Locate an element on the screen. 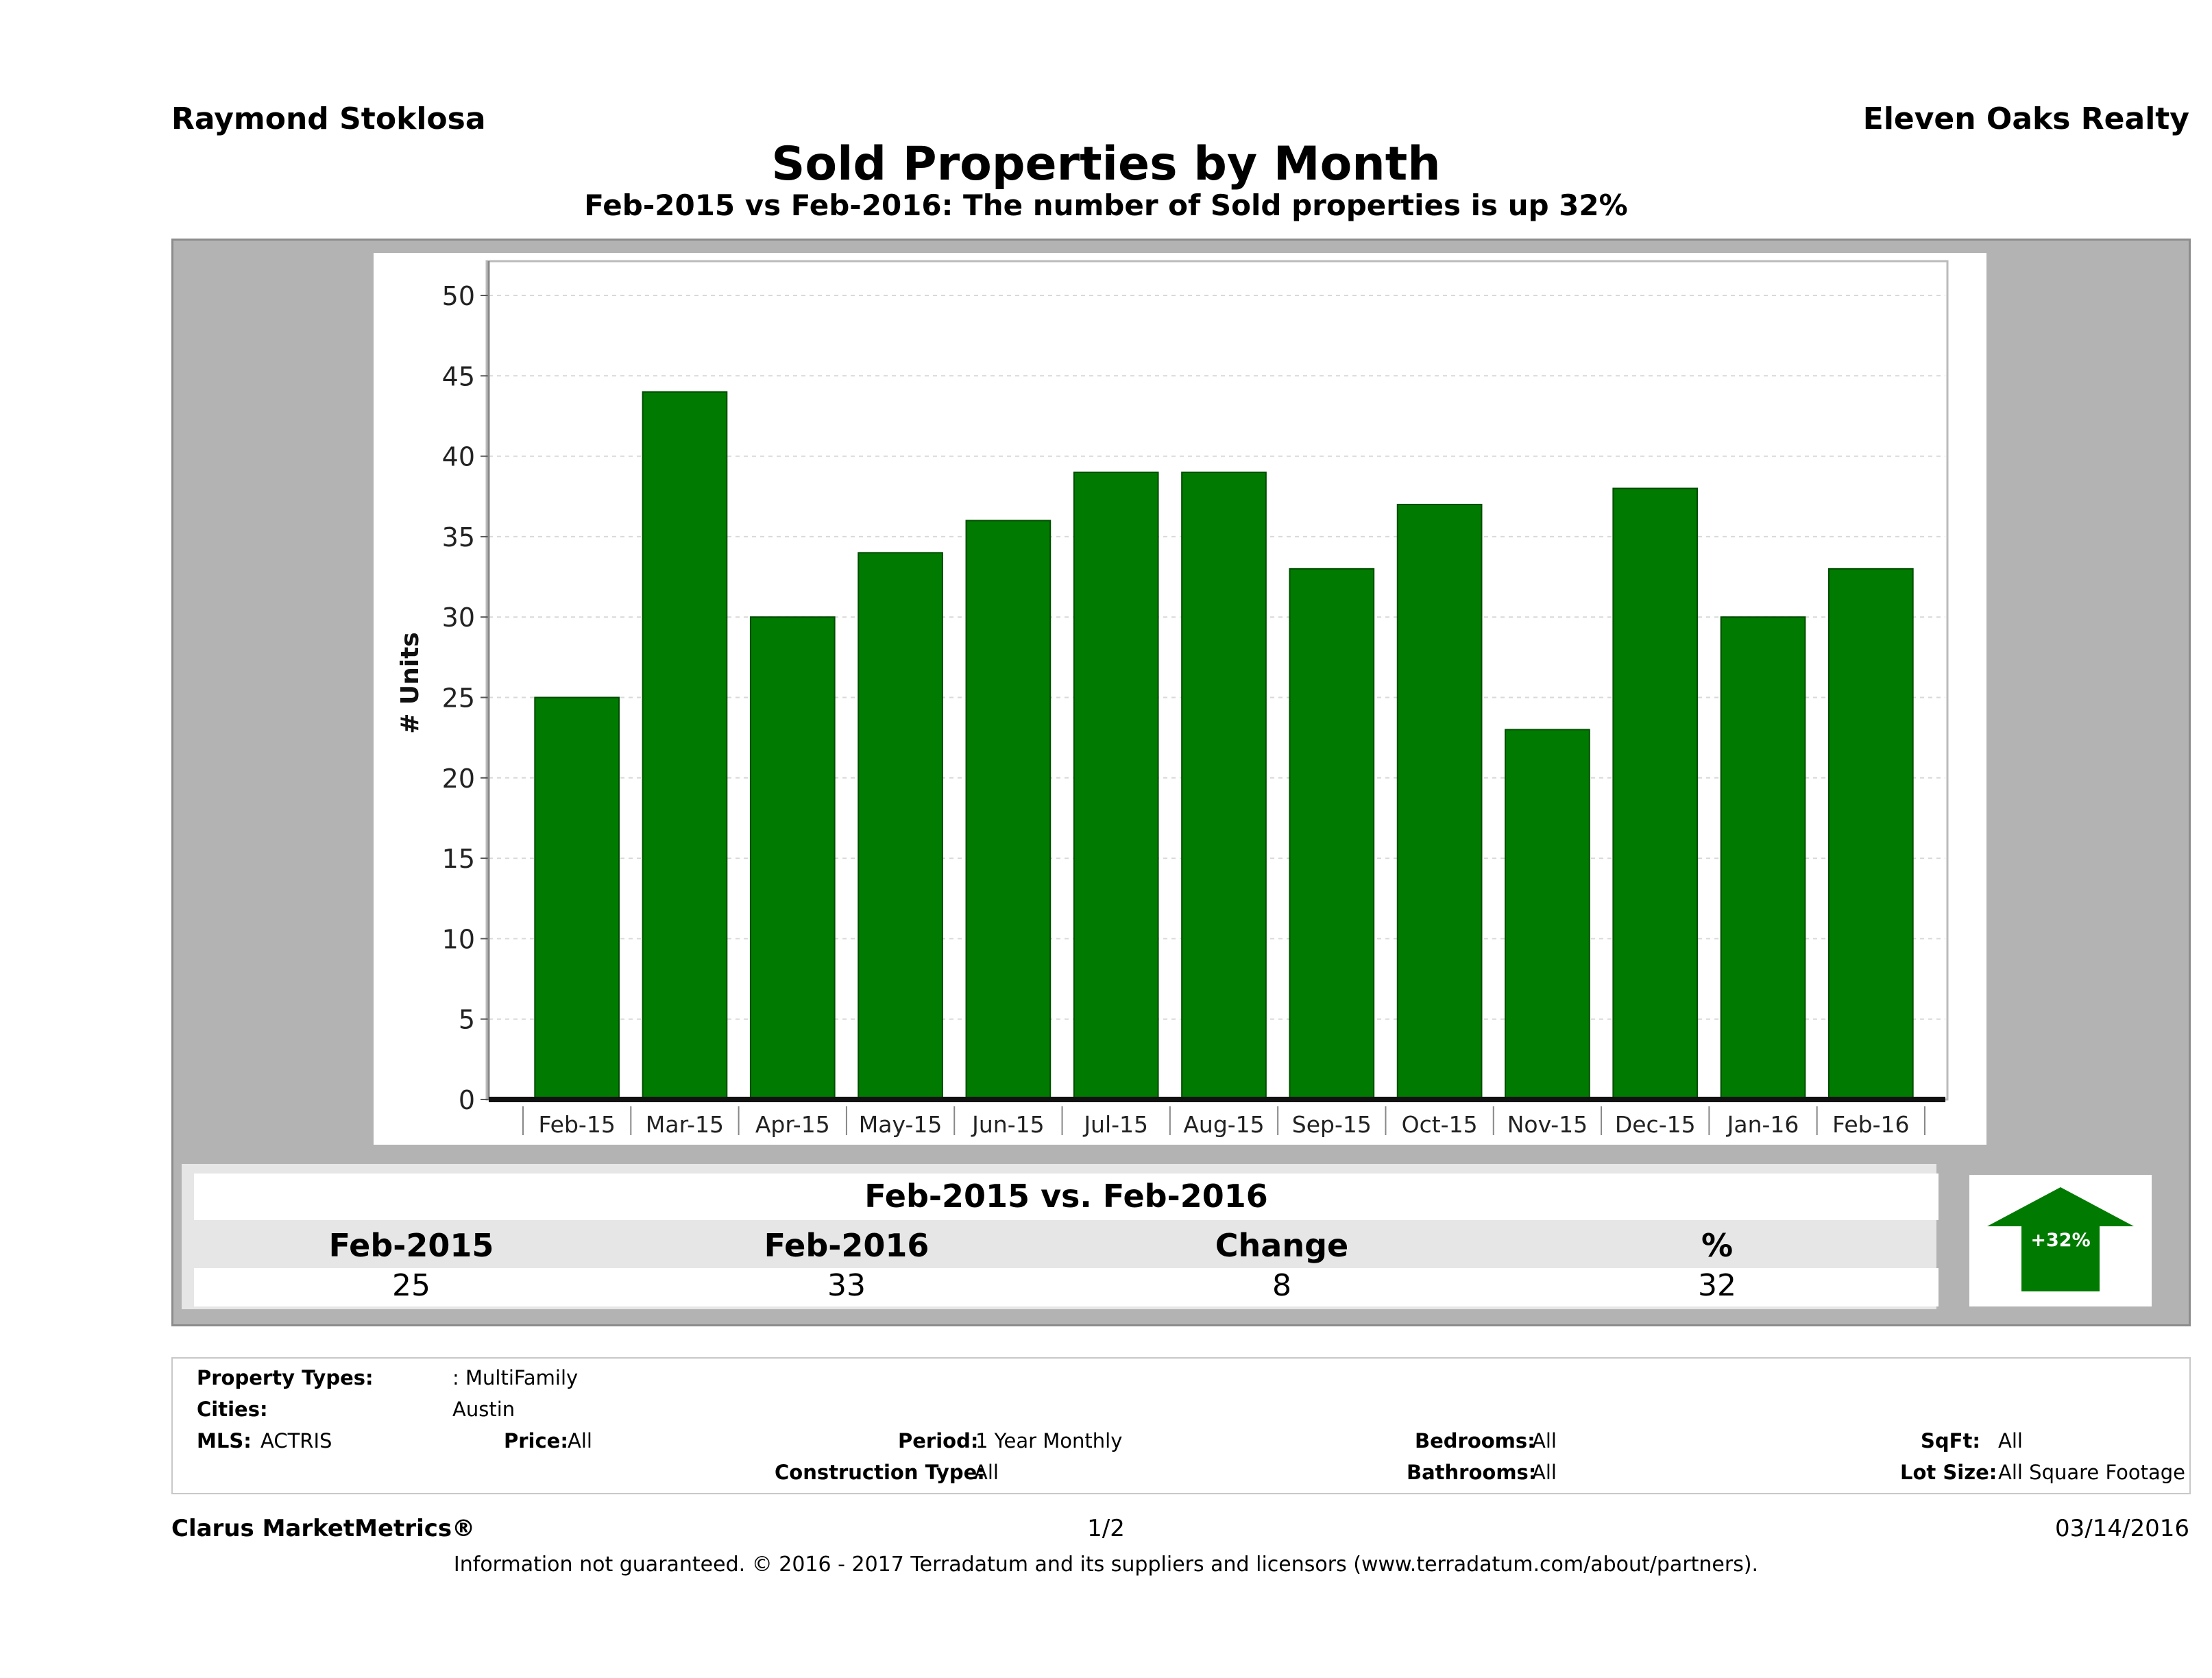  x-tick-label: Aug-15 is located at coordinates (1223, 1124).